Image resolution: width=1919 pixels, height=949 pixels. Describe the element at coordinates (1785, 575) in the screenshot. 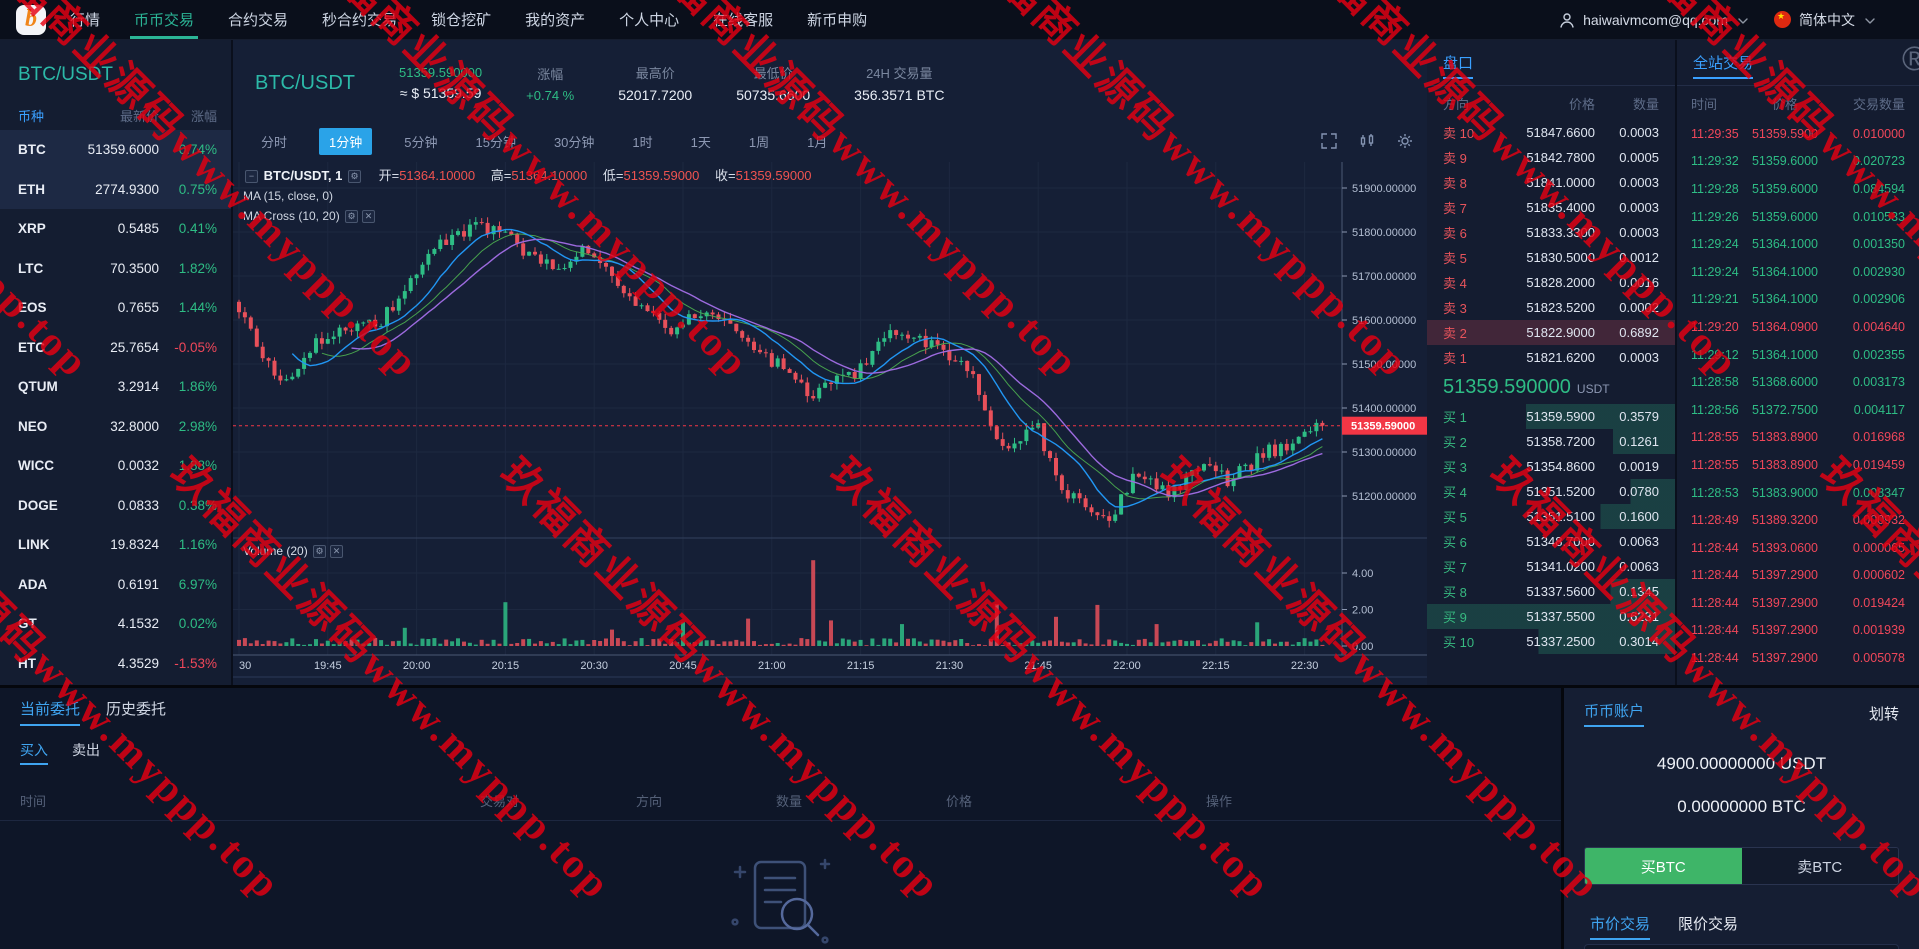

I see `trade-price: 51397.2900` at that location.